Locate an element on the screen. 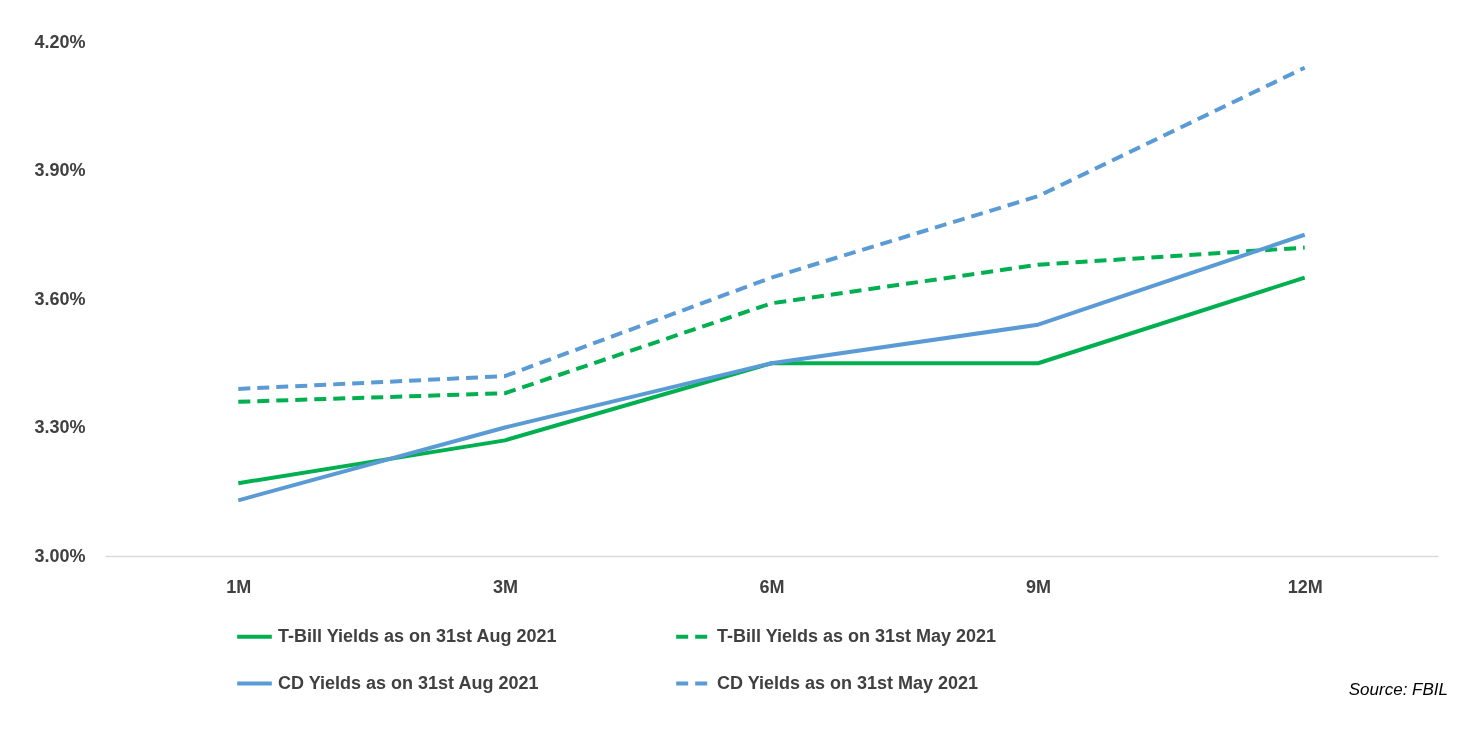 This screenshot has width=1476, height=730. legend-label: CD Yields as on 31st Aug 2021 is located at coordinates (408, 682).